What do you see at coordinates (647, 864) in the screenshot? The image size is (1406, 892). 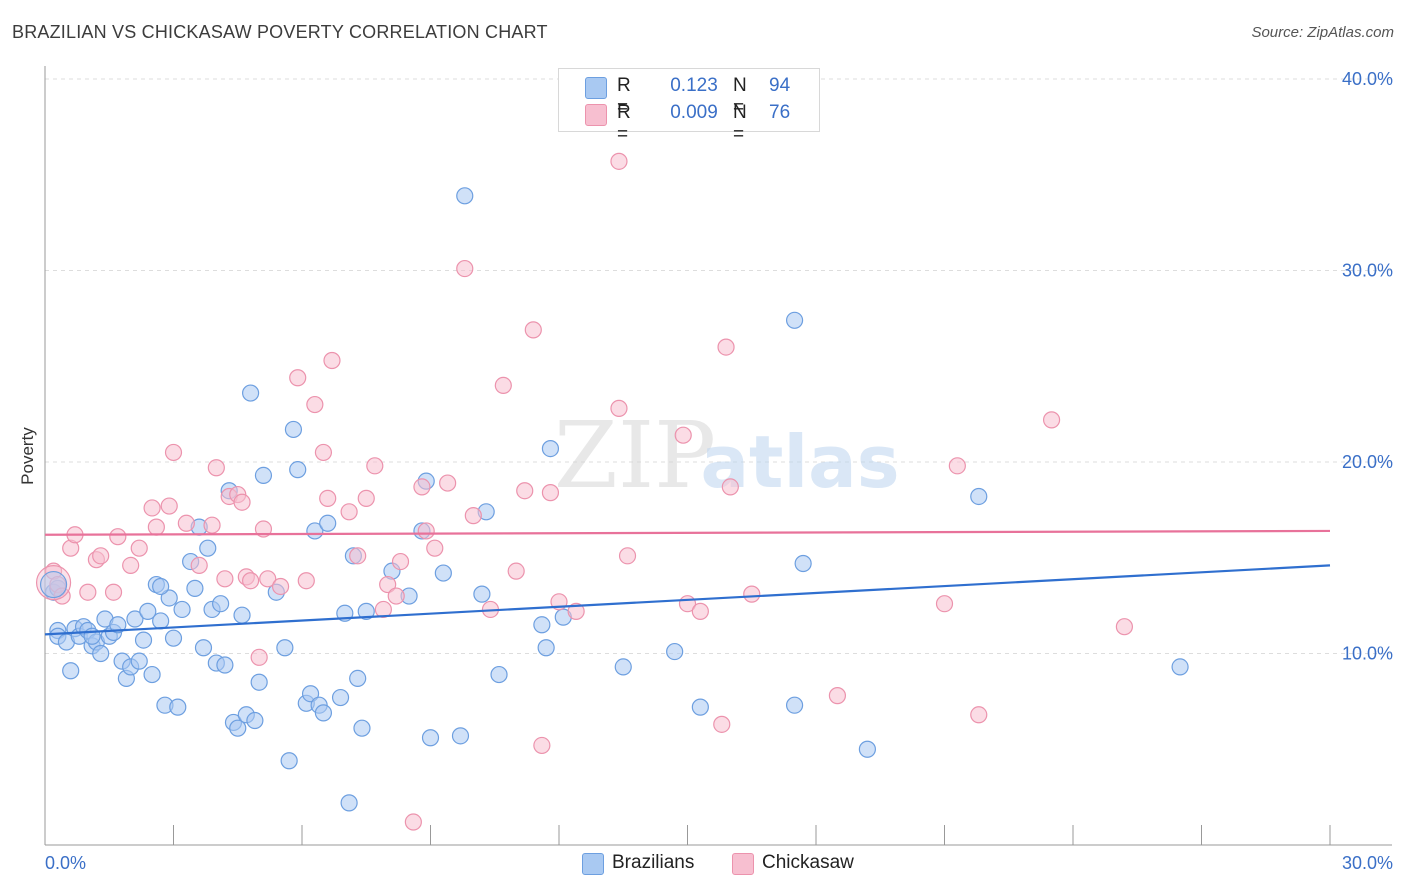 I see `bottom-legend-brazilians: Brazilians` at bounding box center [647, 864].